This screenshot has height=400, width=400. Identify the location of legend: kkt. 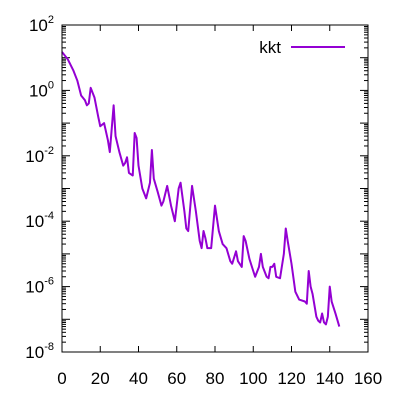
(302, 47).